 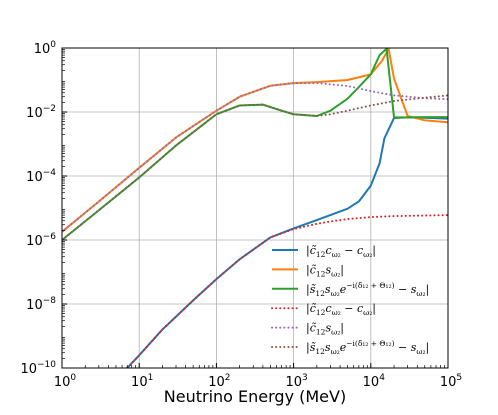 I want to click on legend-label-6: |s̃12sω₂e−i(δ̃₁₂ + Θ₁₂) − sω₂|, so click(x=367, y=347).